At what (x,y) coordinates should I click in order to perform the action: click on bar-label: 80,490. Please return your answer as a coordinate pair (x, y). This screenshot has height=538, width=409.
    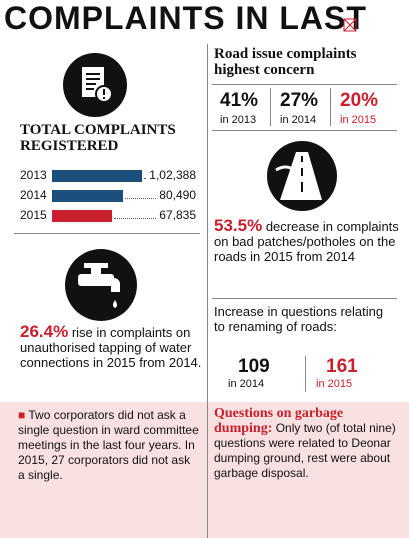
    Looking at the image, I should click on (176, 195).